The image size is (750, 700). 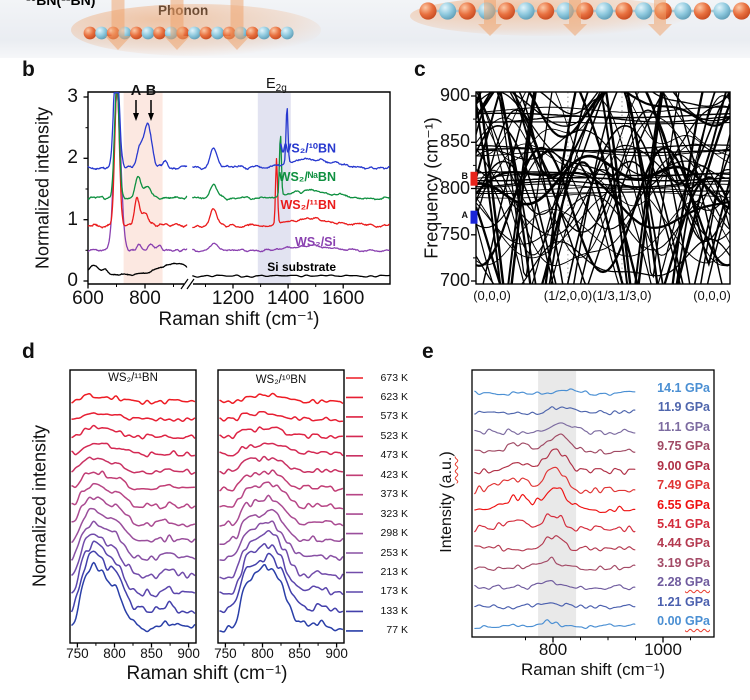 I want to click on marker-a, so click(x=474, y=217).